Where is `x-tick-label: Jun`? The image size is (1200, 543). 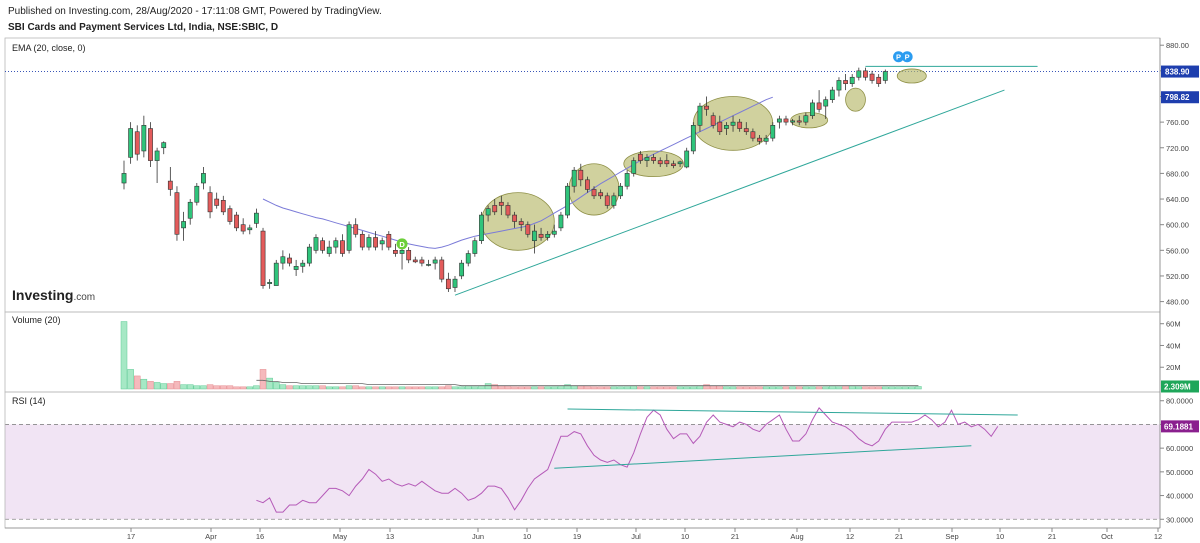 x-tick-label: Jun is located at coordinates (478, 536).